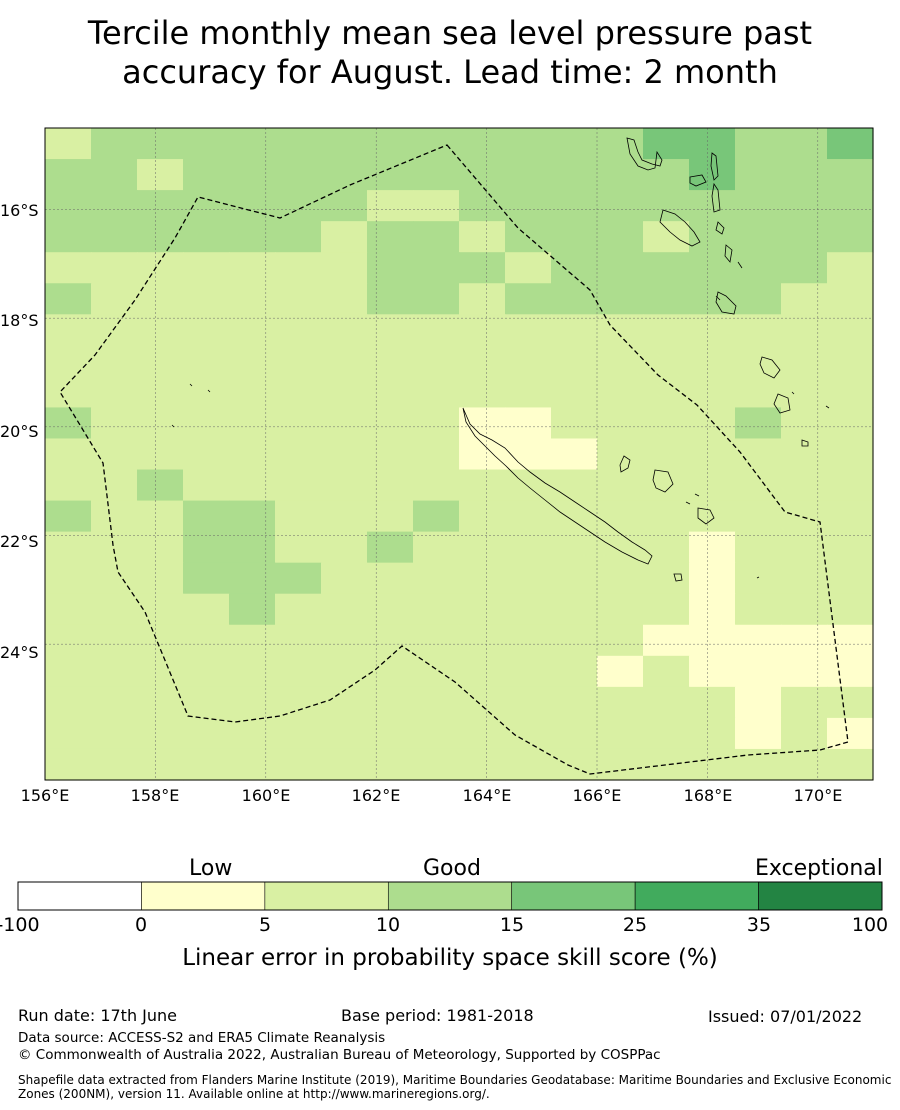  Describe the element at coordinates (716, 197) in the screenshot. I see `maewo-island` at that location.